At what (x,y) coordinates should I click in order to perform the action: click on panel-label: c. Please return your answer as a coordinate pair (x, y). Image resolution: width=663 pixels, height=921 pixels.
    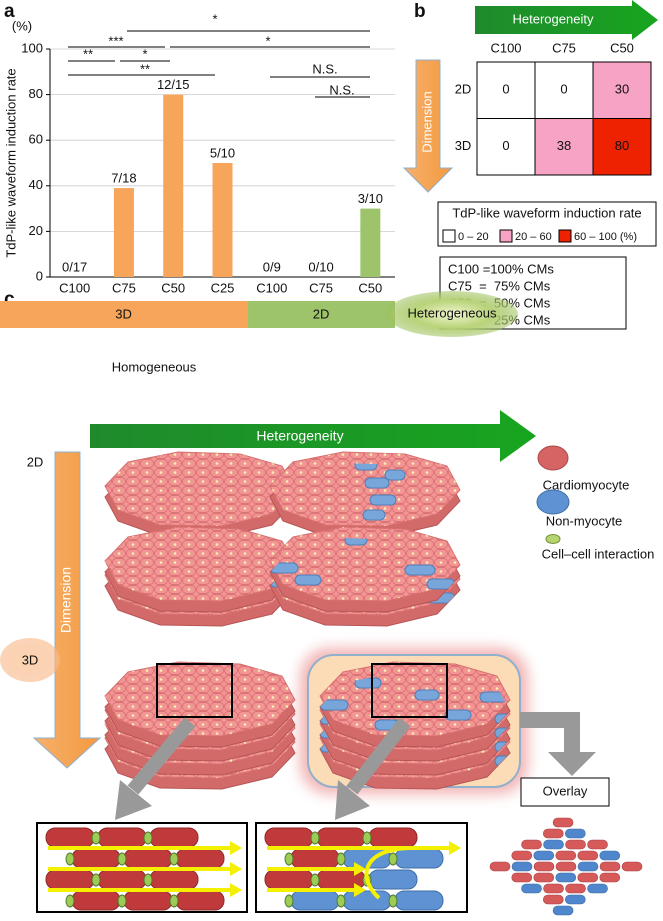
    Looking at the image, I should click on (9, 299).